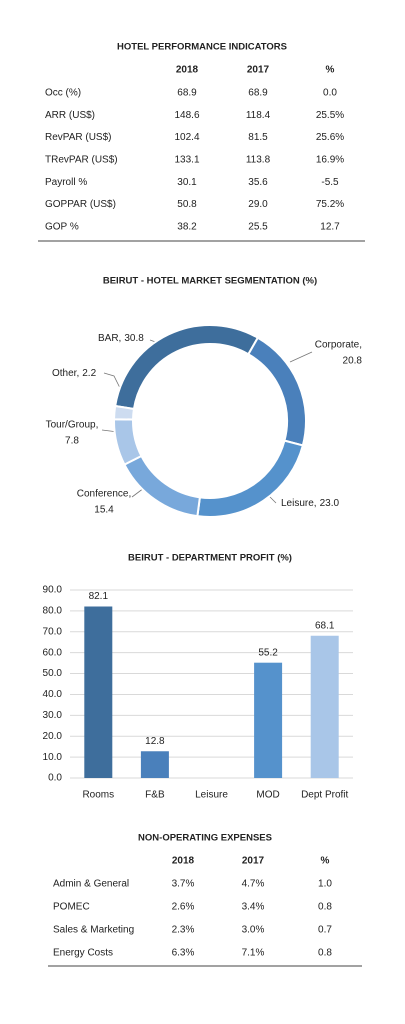 Image resolution: width=405 pixels, height=1024 pixels. What do you see at coordinates (183, 953) in the screenshot?
I see `table-cell: 6.3%` at bounding box center [183, 953].